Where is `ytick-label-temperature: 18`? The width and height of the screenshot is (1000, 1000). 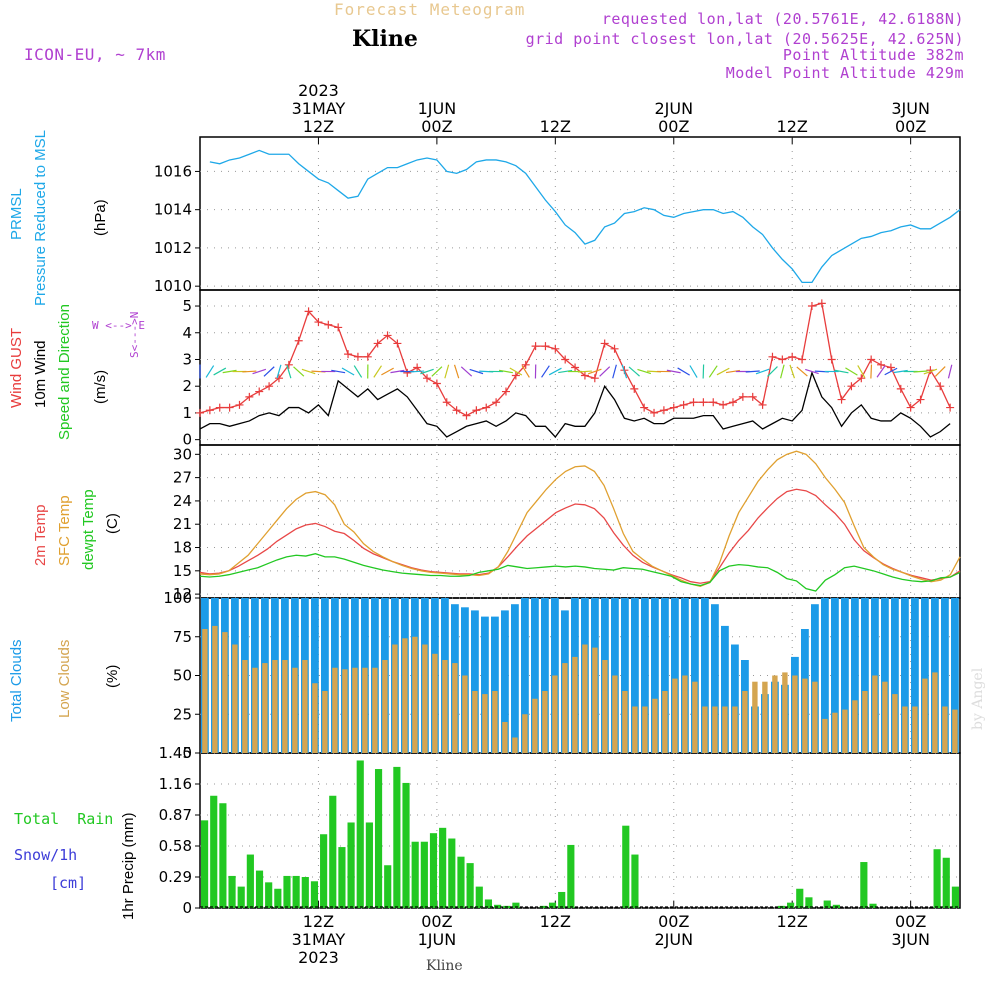
ytick-label-temperature: 18 is located at coordinates (182, 548).